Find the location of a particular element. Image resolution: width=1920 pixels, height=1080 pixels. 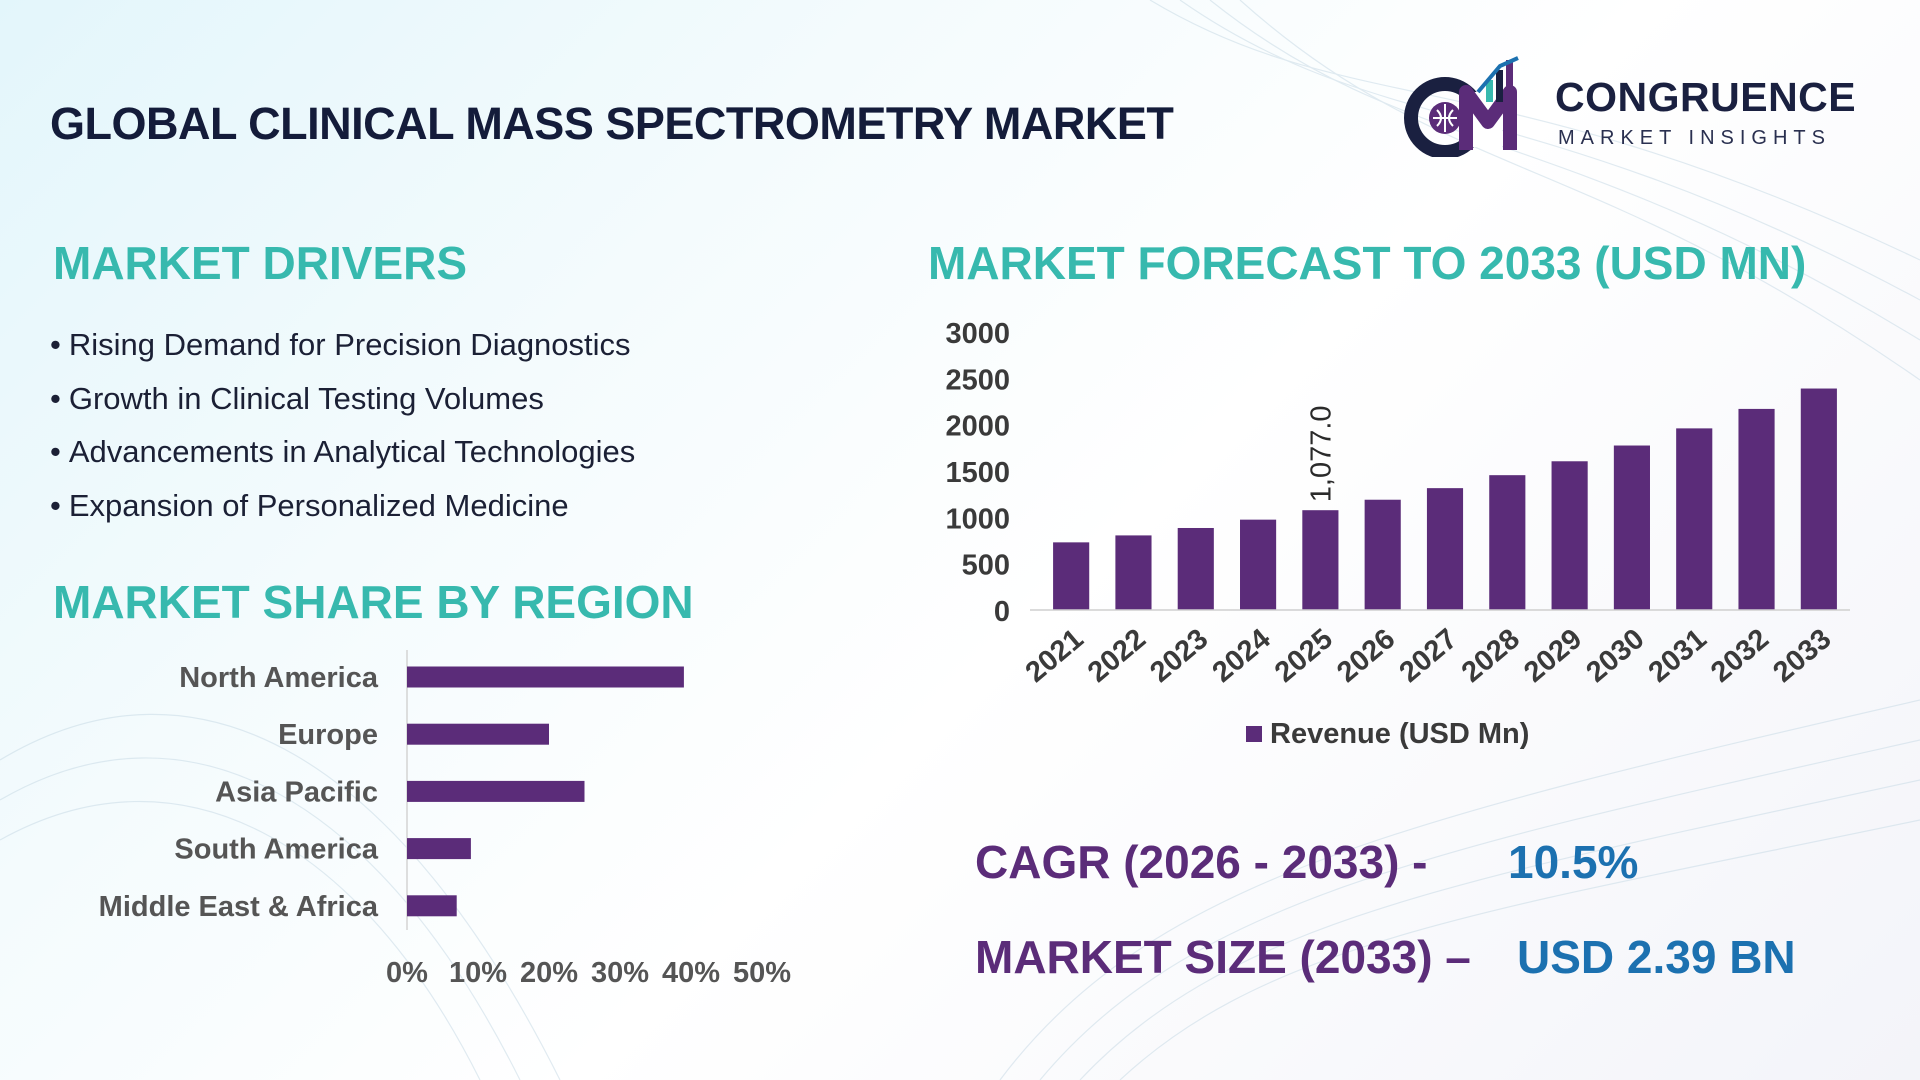

page-title: GLOBAL CLINICAL MASS SPECTROMETRY MARKET is located at coordinates (612, 123).